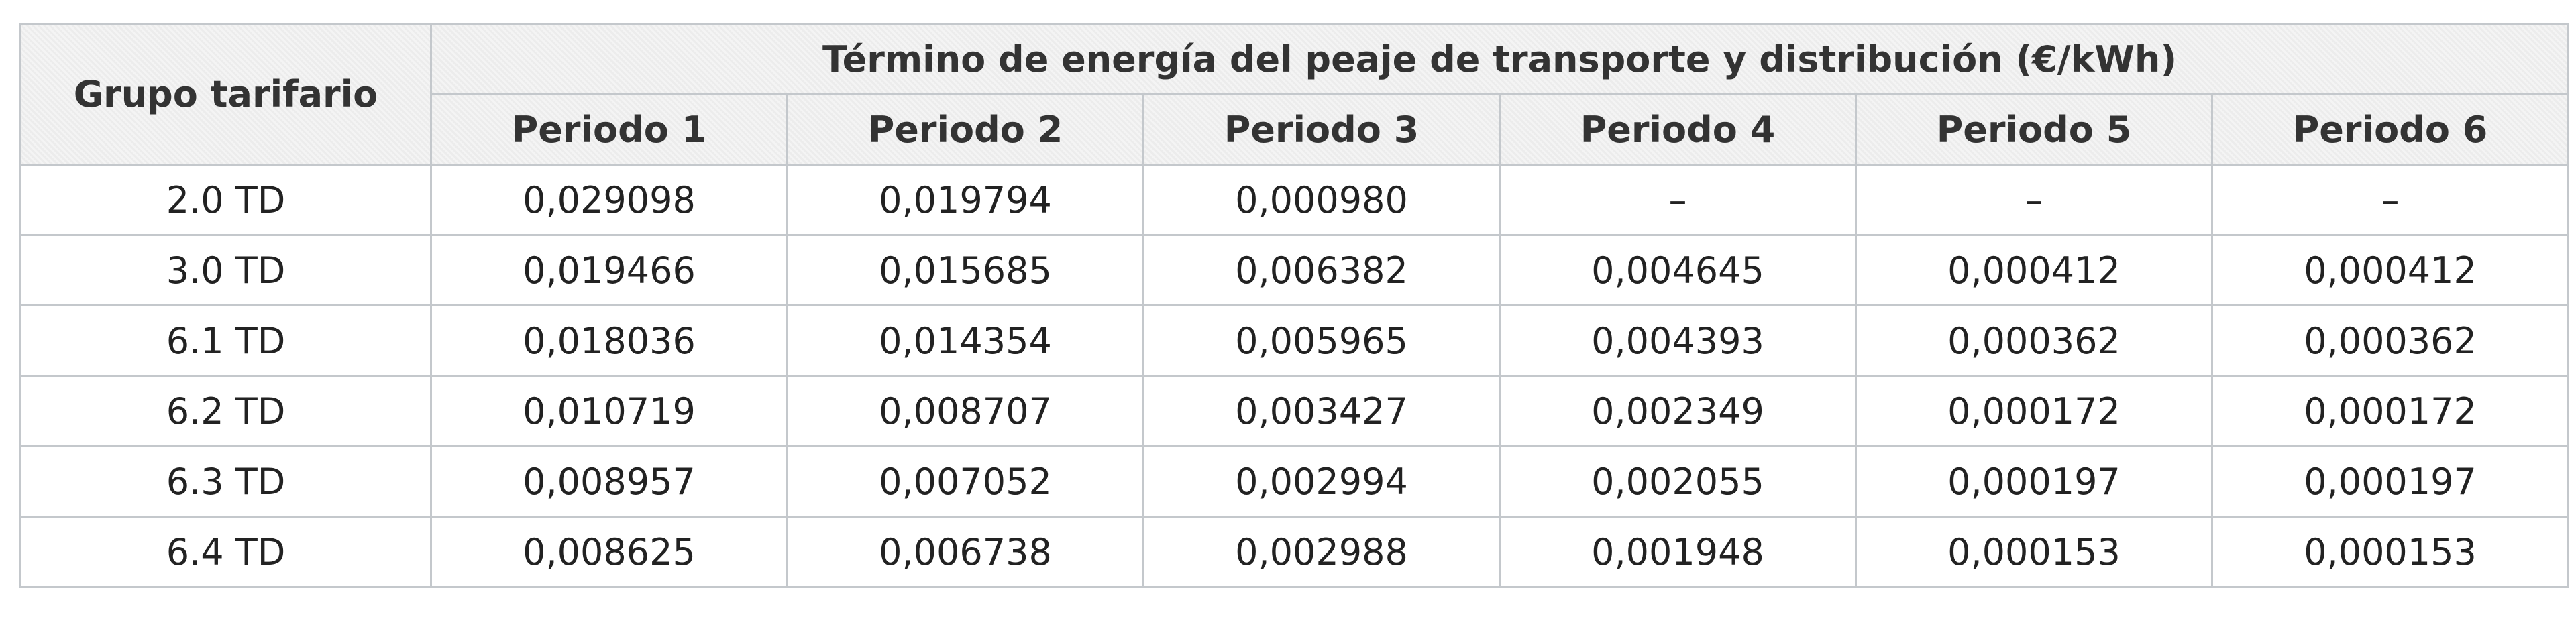  I want to click on value-cell: 0,002055, so click(1678, 481).